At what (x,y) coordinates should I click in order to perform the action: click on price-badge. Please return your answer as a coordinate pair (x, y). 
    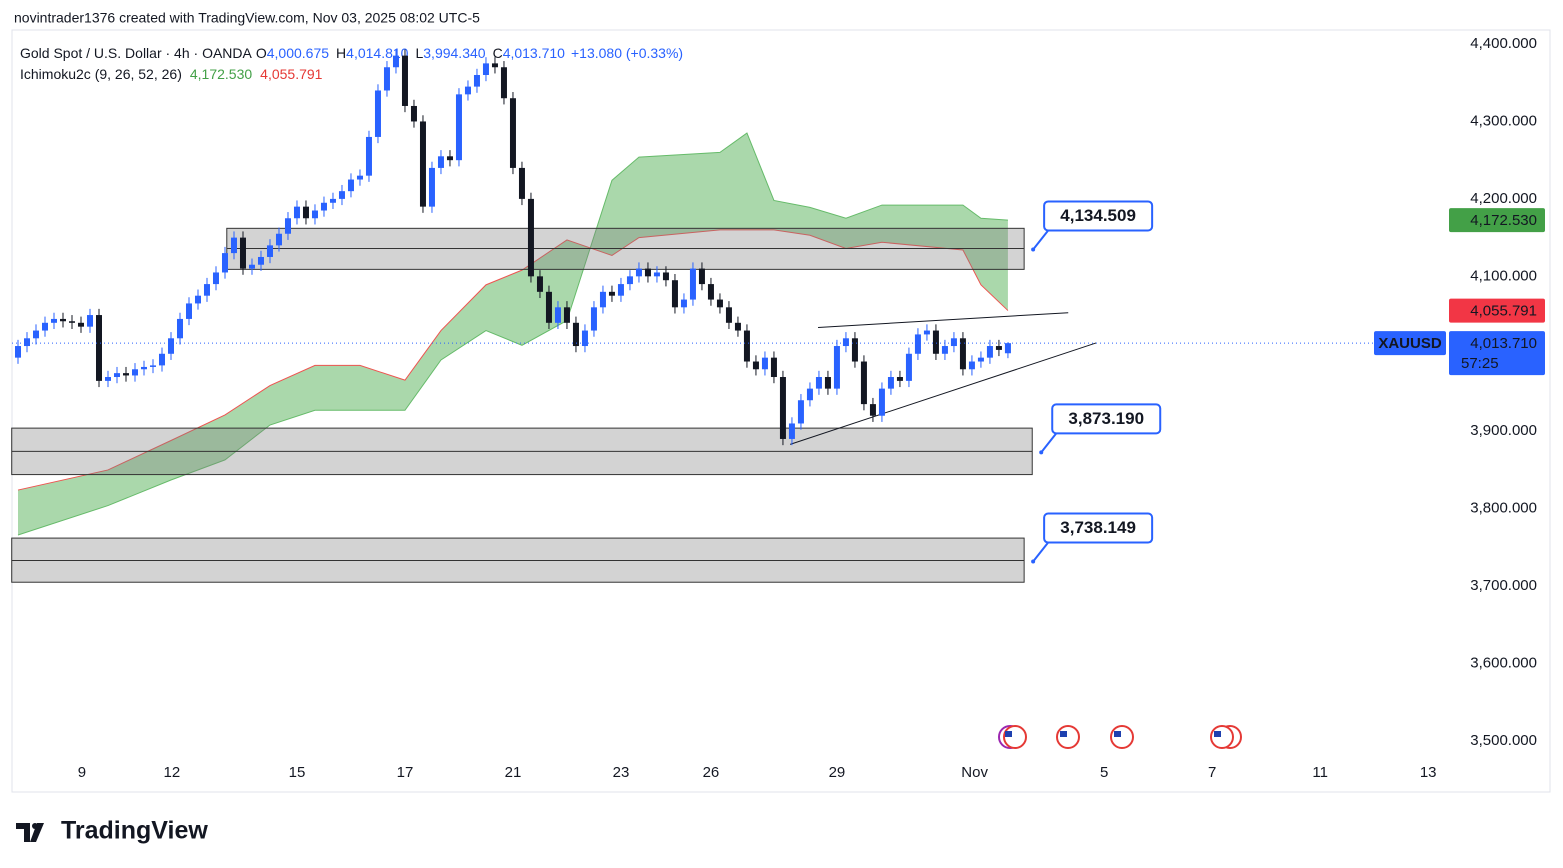
    Looking at the image, I should click on (1497, 353).